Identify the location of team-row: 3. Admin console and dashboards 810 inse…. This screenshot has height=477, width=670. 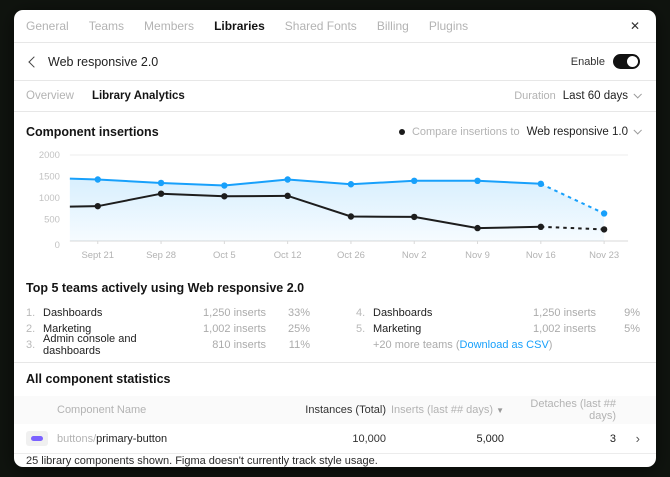
(168, 345).